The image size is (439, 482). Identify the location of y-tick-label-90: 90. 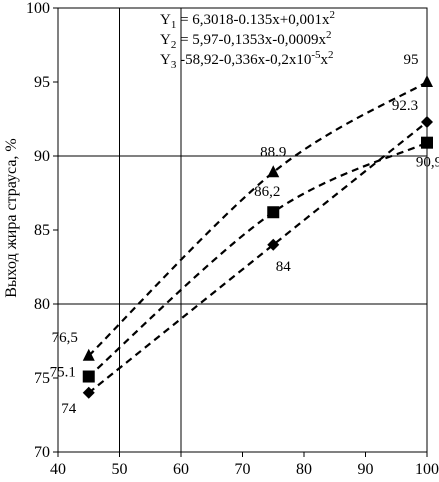
(42, 156).